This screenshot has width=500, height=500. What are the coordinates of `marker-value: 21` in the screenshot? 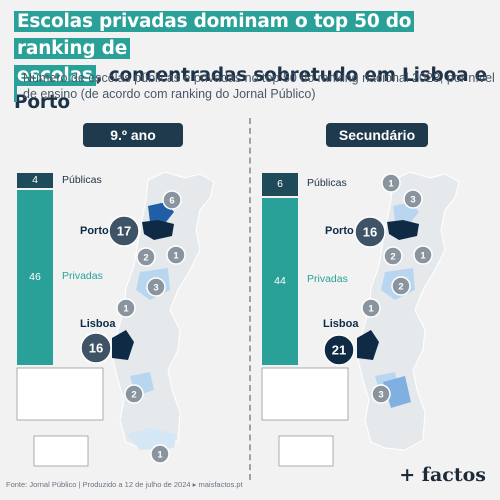 It's located at (339, 350).